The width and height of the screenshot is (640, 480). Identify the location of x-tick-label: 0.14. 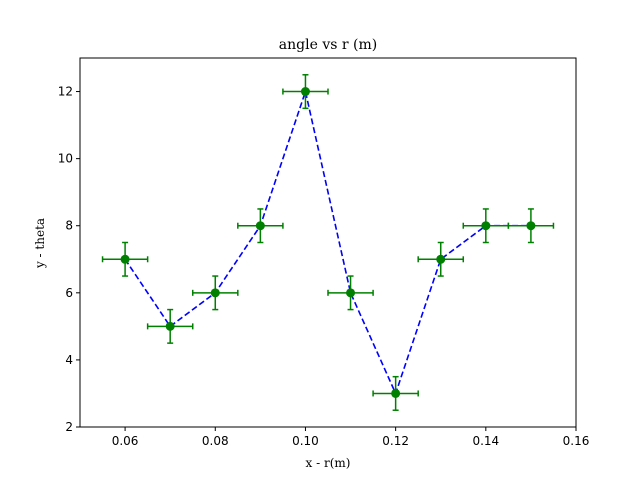
(485, 441).